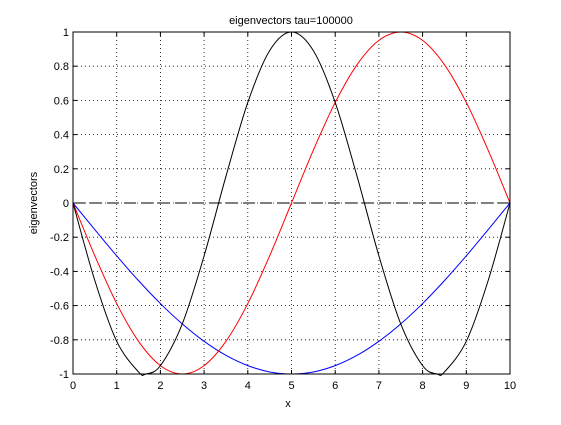  I want to click on x-tick-labels: 0 1 2 3 4 5 6 7 8 9 10, so click(293, 386).